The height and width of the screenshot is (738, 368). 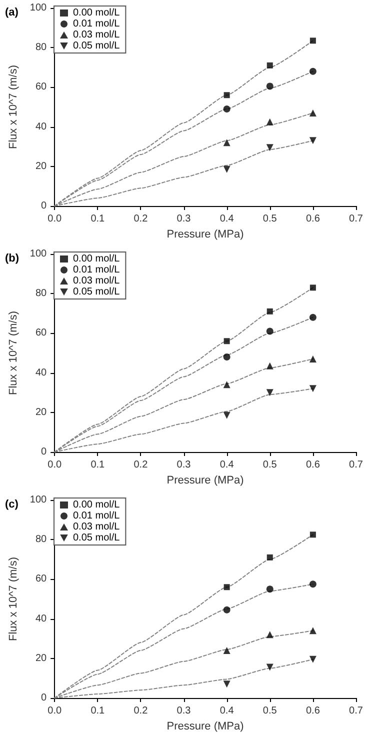 What do you see at coordinates (12, 12) in the screenshot?
I see `chart-title: (a)` at bounding box center [12, 12].